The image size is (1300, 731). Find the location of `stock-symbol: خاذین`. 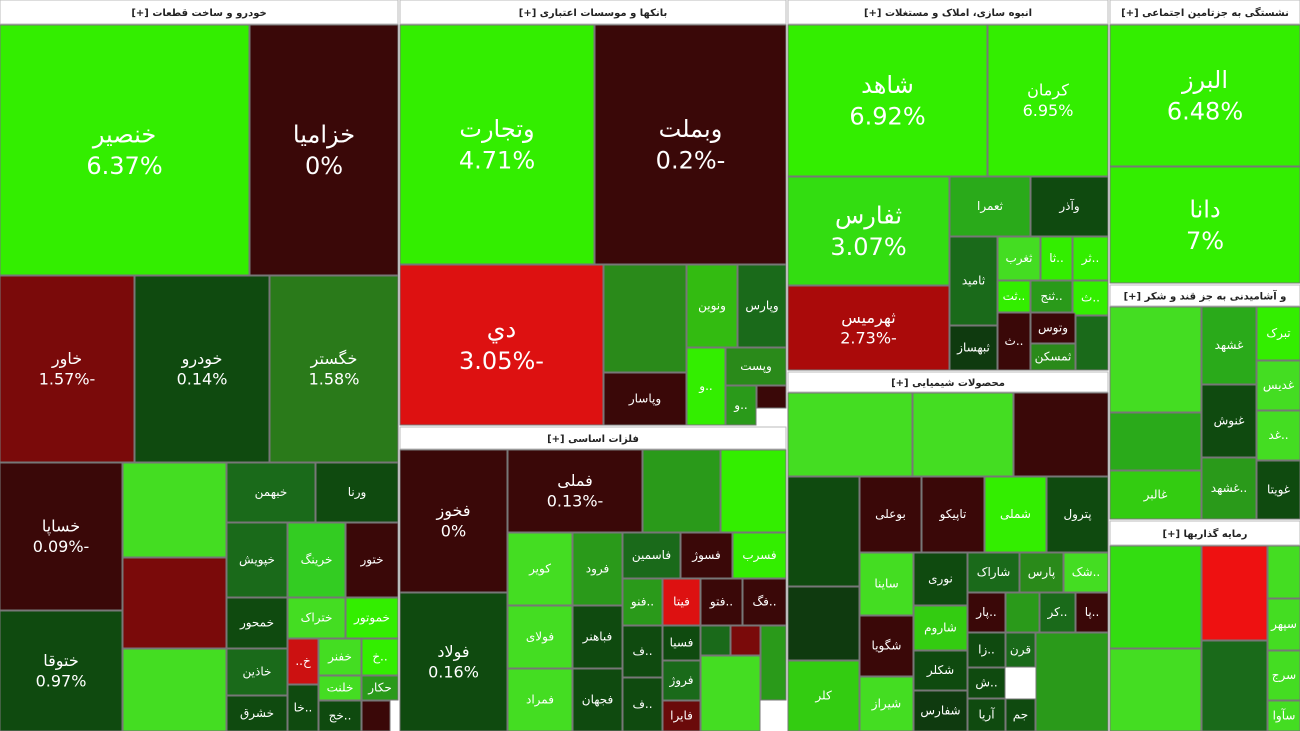

stock-symbol: خاذین is located at coordinates (257, 672).